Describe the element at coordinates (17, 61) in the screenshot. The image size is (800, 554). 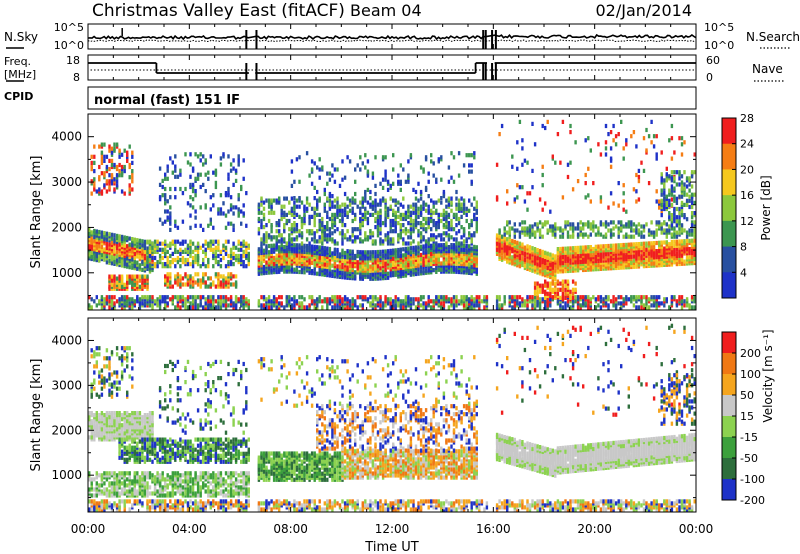
I see `freq-label-line1: Freq.` at that location.